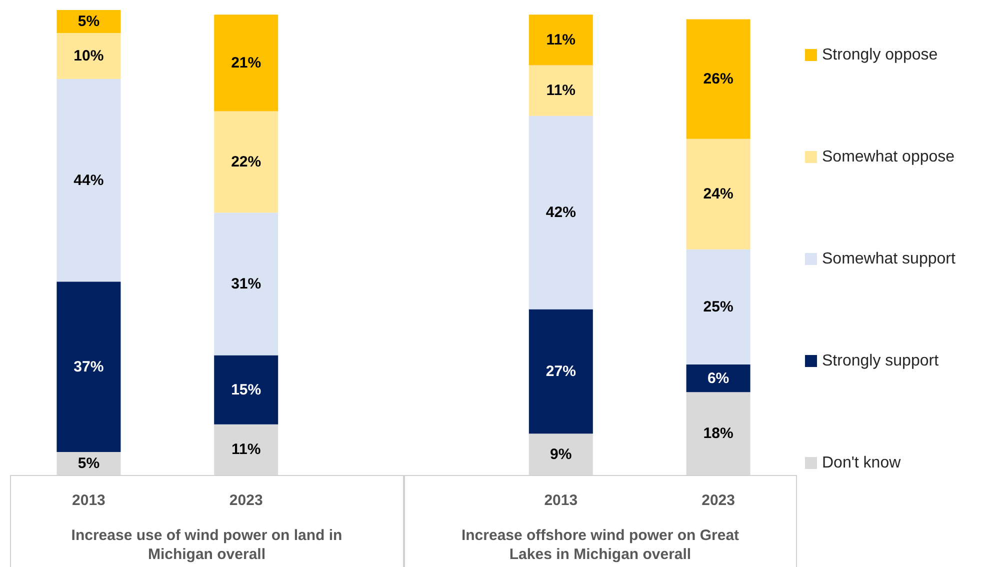 The width and height of the screenshot is (985, 567). I want to click on data-label: 27%, so click(561, 371).